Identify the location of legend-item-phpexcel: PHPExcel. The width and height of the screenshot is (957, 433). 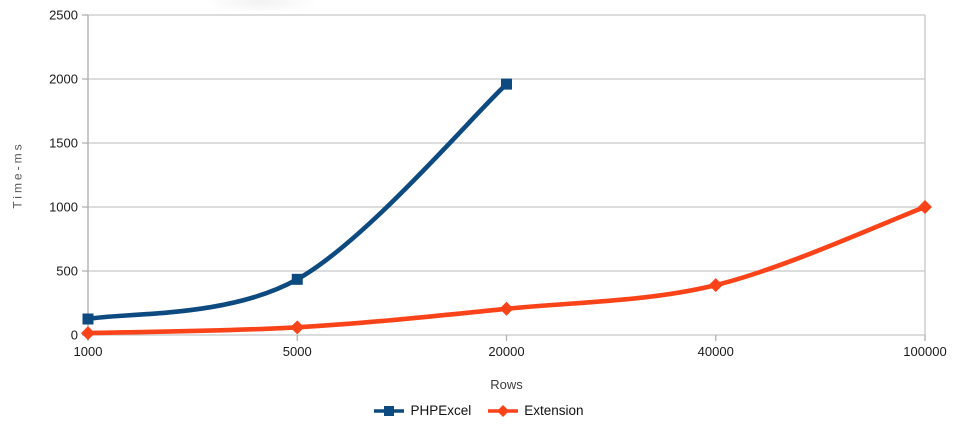
(422, 410).